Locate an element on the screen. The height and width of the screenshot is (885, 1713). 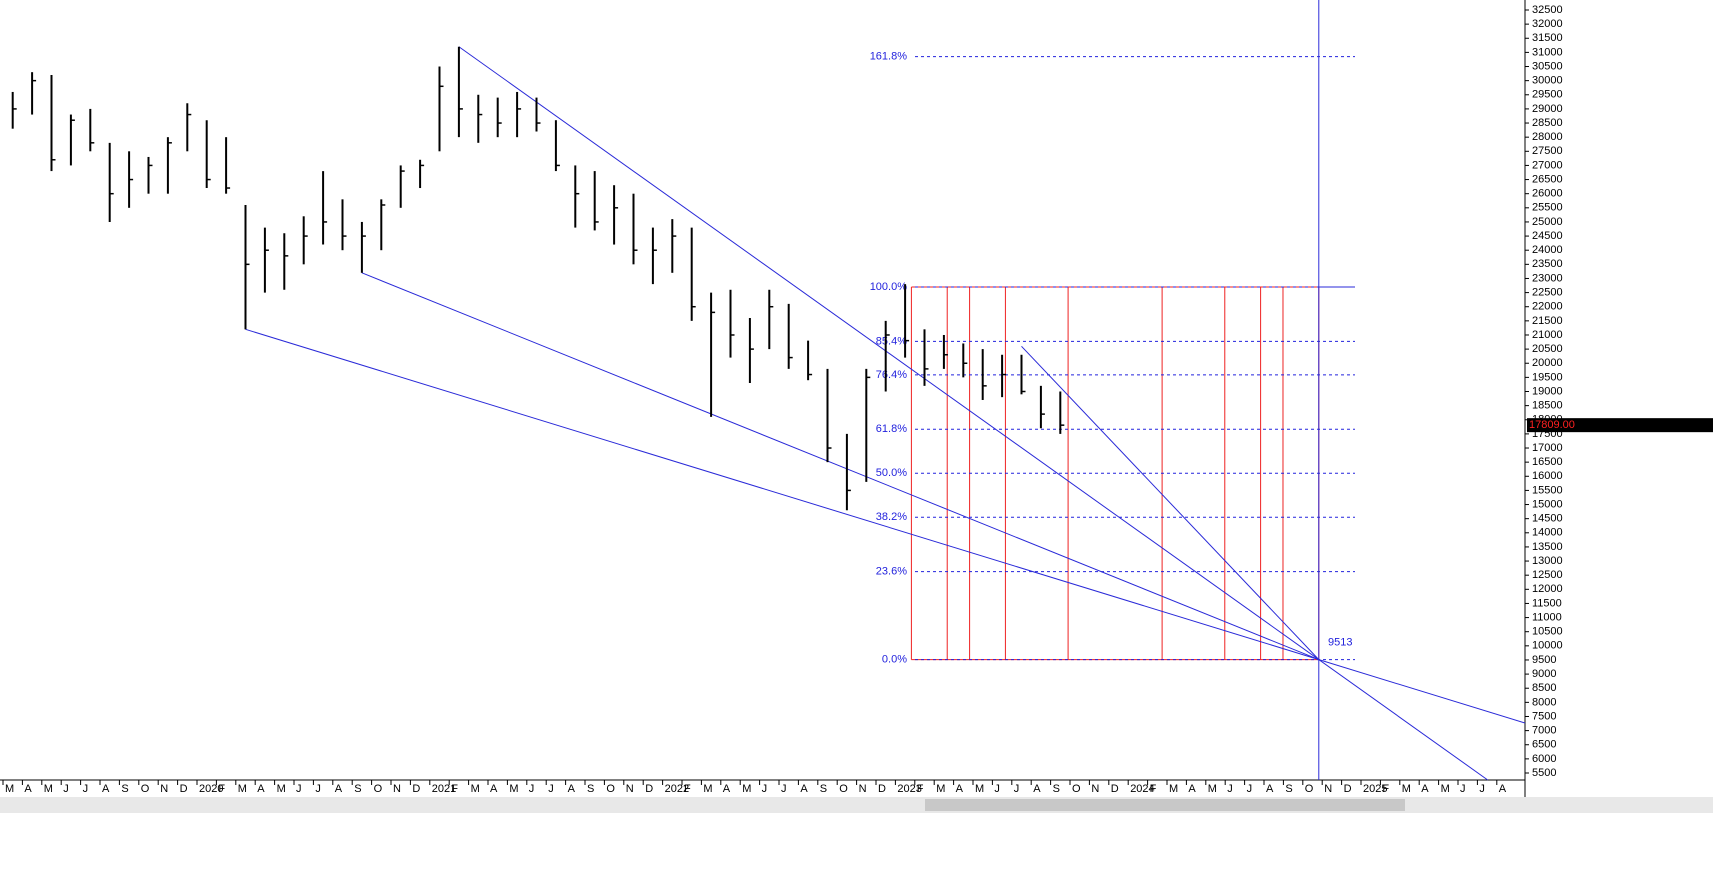
y-tick-label: 23500 is located at coordinates (1547, 264).